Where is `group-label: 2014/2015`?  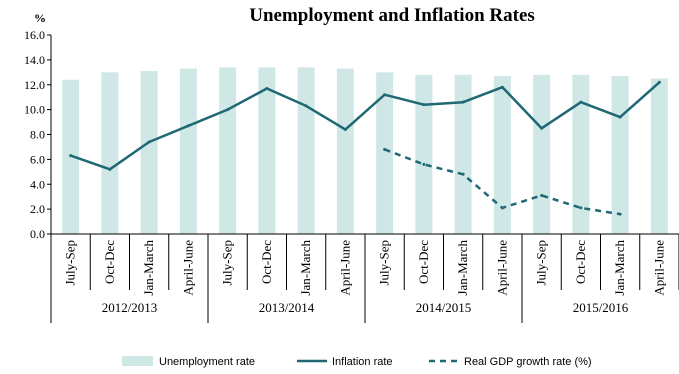 group-label: 2014/2015 is located at coordinates (444, 307).